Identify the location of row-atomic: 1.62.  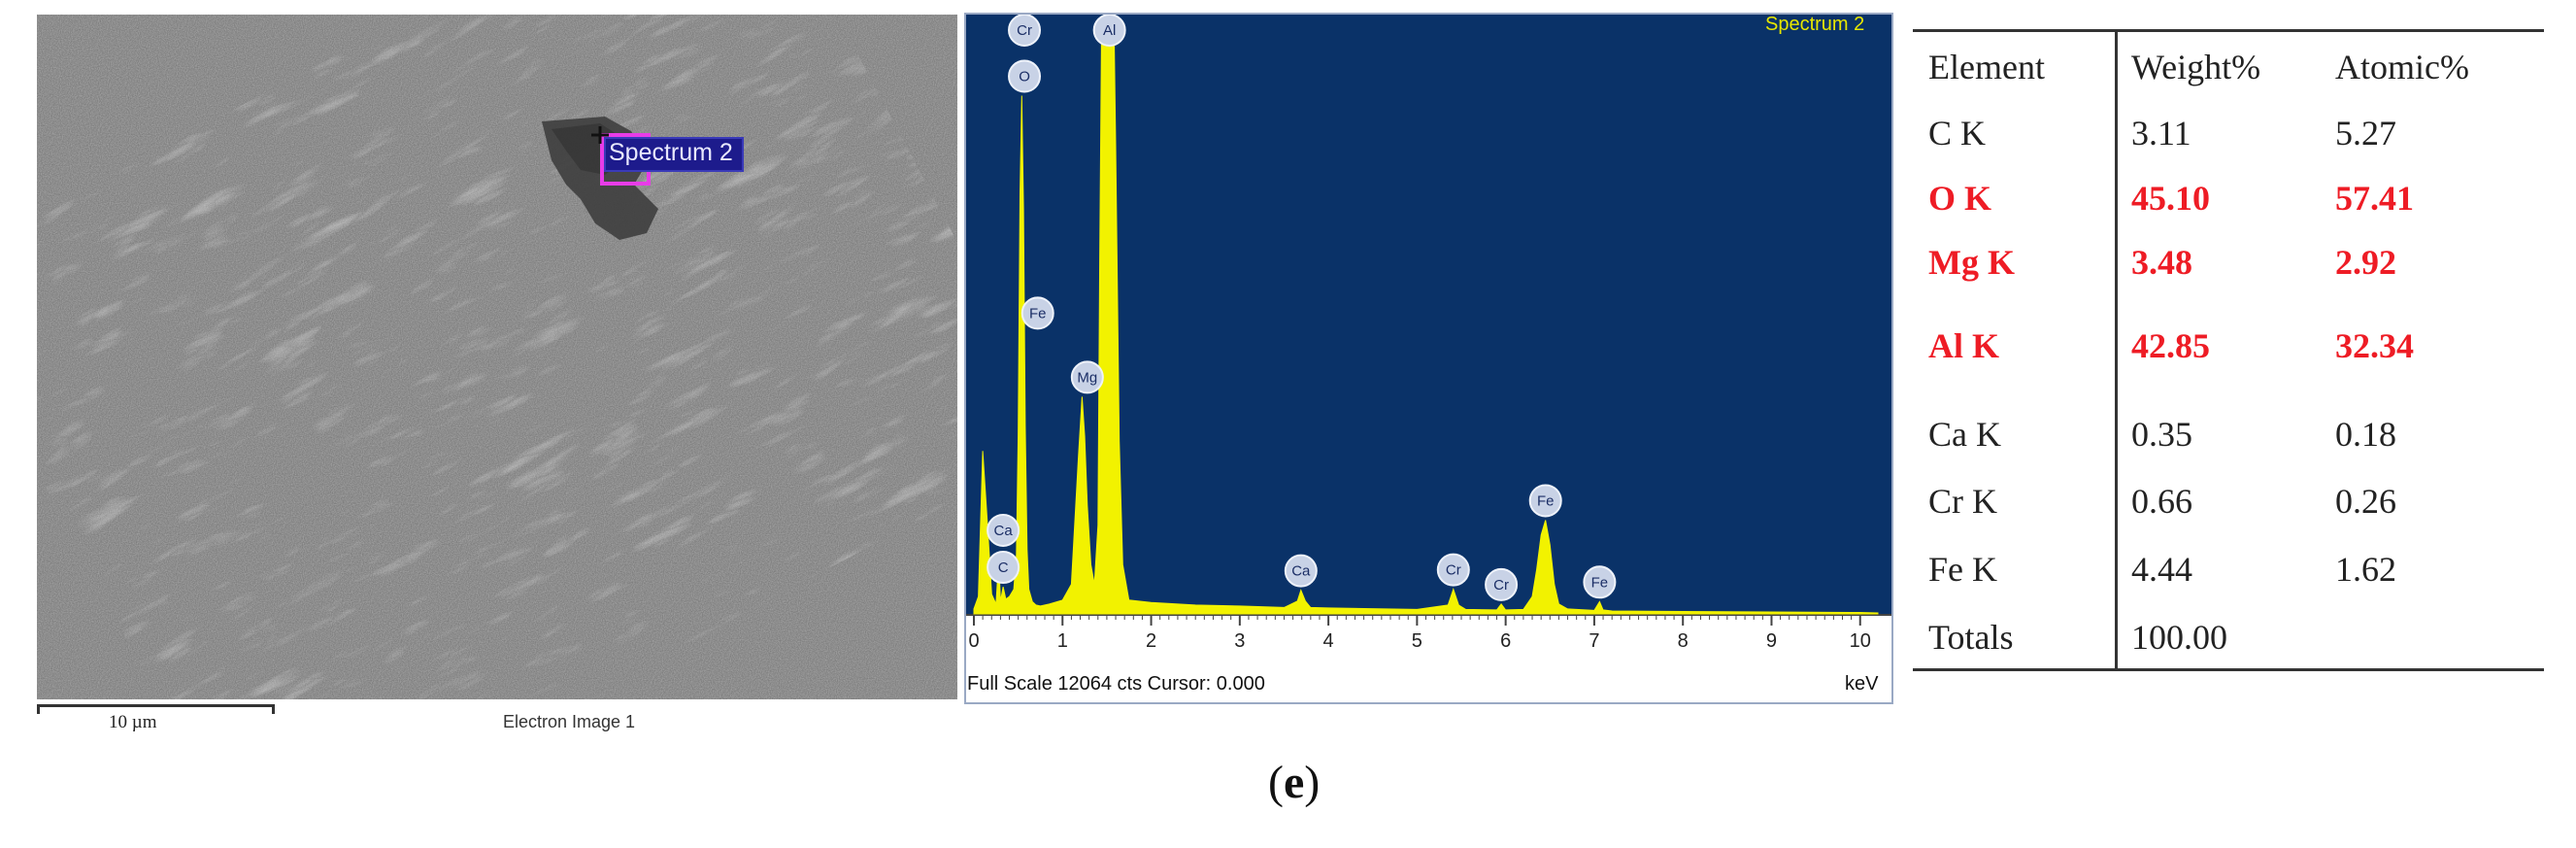
(2366, 569).